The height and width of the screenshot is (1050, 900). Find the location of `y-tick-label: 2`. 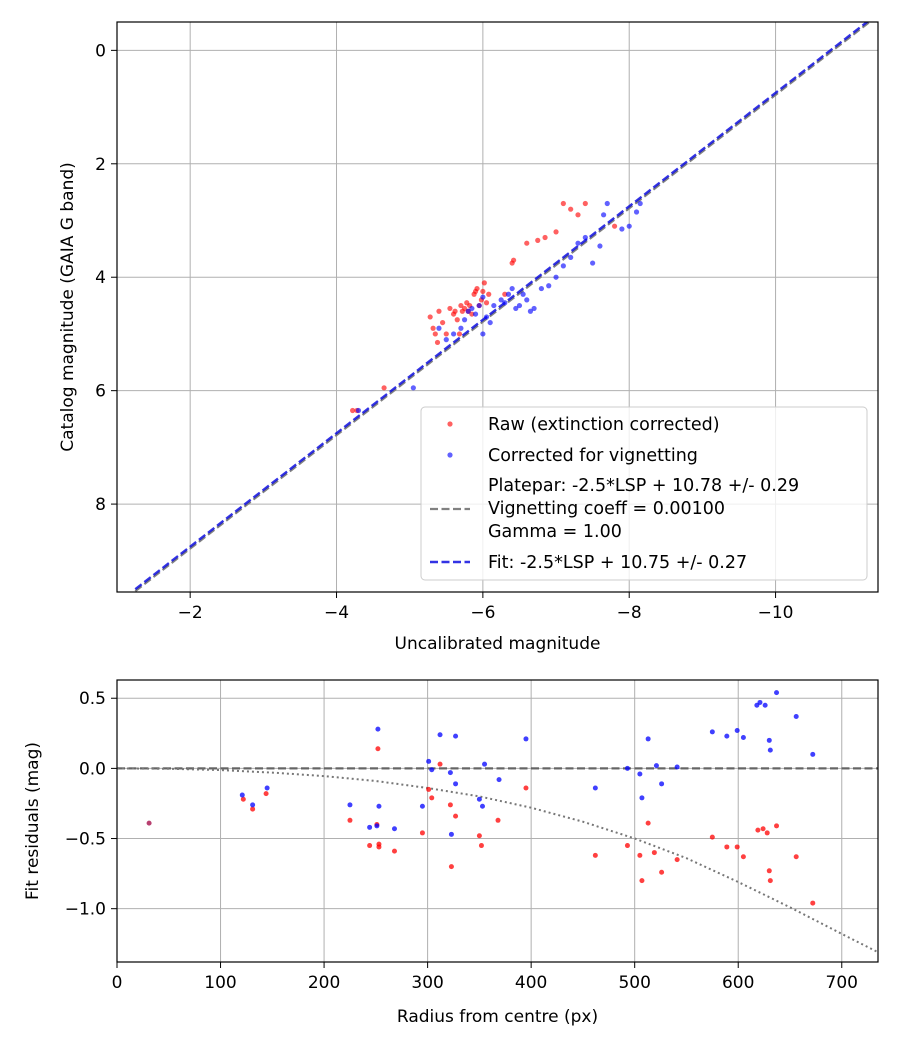

y-tick-label: 2 is located at coordinates (100, 165).